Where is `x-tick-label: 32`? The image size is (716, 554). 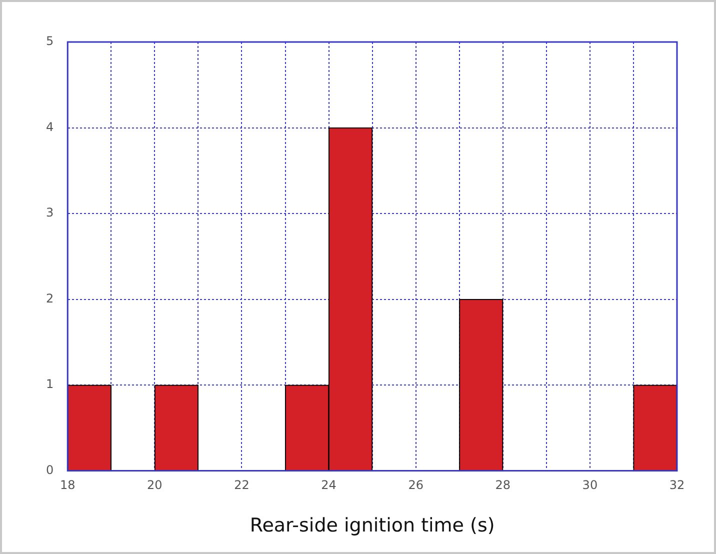 x-tick-label: 32 is located at coordinates (677, 485).